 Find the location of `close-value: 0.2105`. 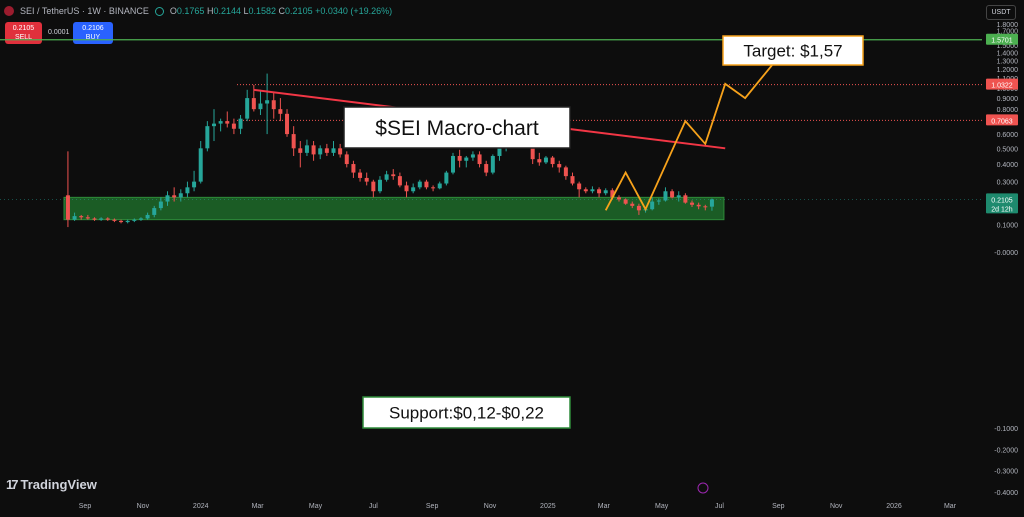

close-value: 0.2105 is located at coordinates (299, 11).